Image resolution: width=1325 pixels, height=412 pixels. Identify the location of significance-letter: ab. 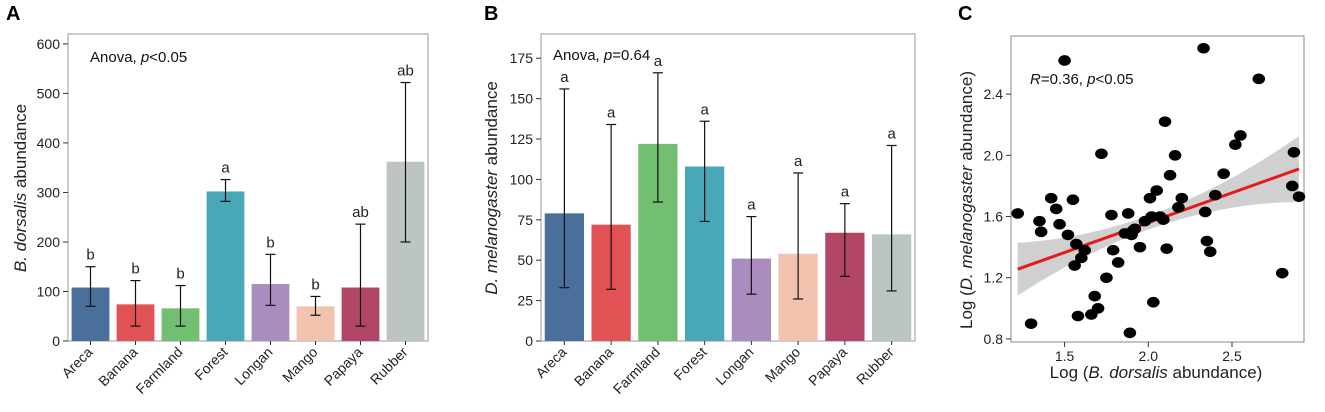
(360, 212).